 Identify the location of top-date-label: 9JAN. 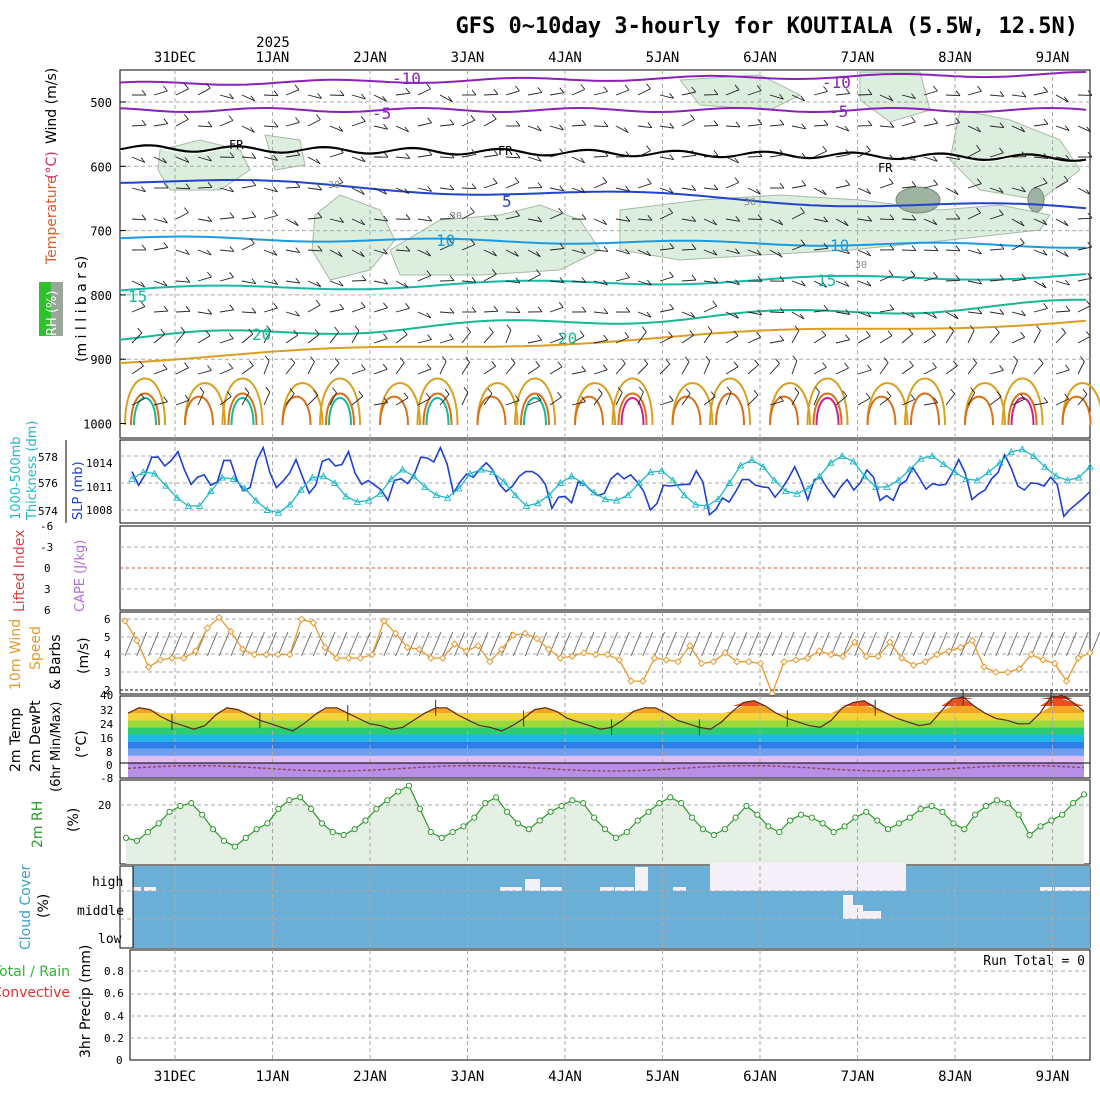
(1053, 58).